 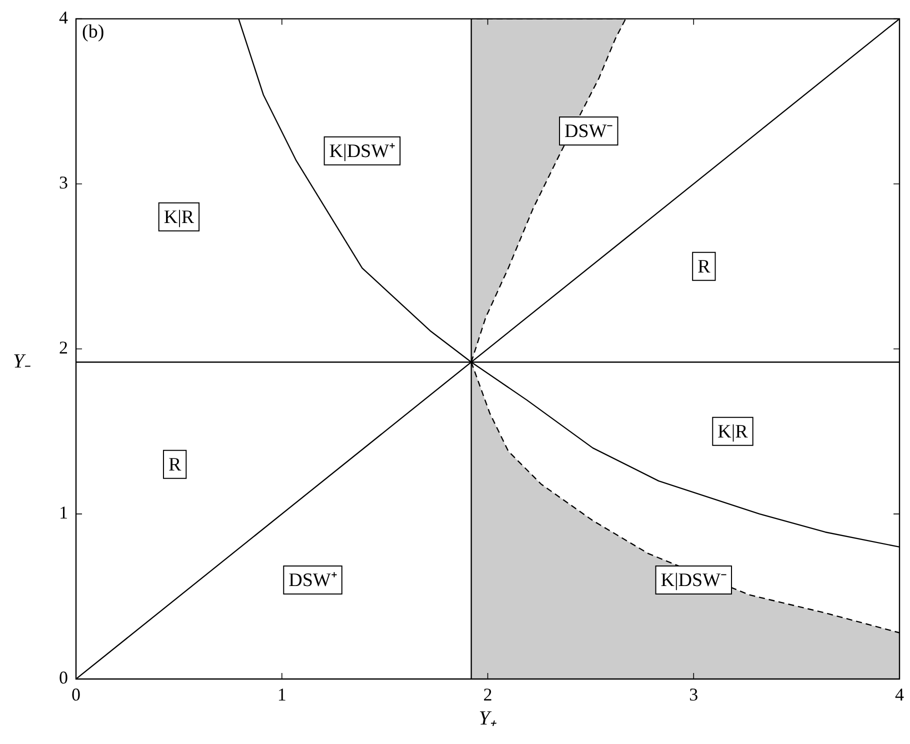 What do you see at coordinates (693, 580) in the screenshot?
I see `annotation: K|DSW⁻` at bounding box center [693, 580].